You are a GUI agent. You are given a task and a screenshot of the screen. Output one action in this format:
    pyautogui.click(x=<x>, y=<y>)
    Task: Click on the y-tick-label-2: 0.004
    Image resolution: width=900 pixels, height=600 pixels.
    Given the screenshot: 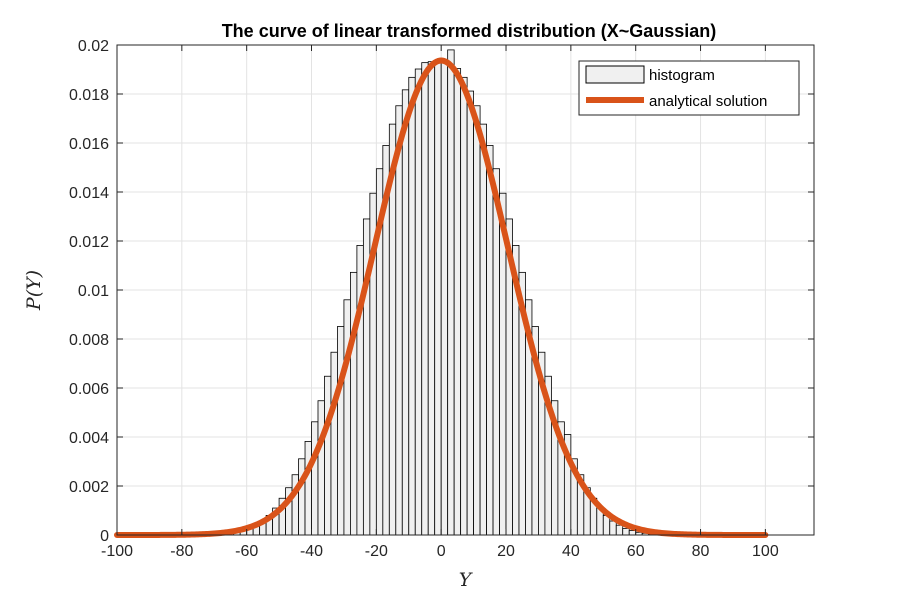 What is the action you would take?
    pyautogui.click(x=89, y=438)
    